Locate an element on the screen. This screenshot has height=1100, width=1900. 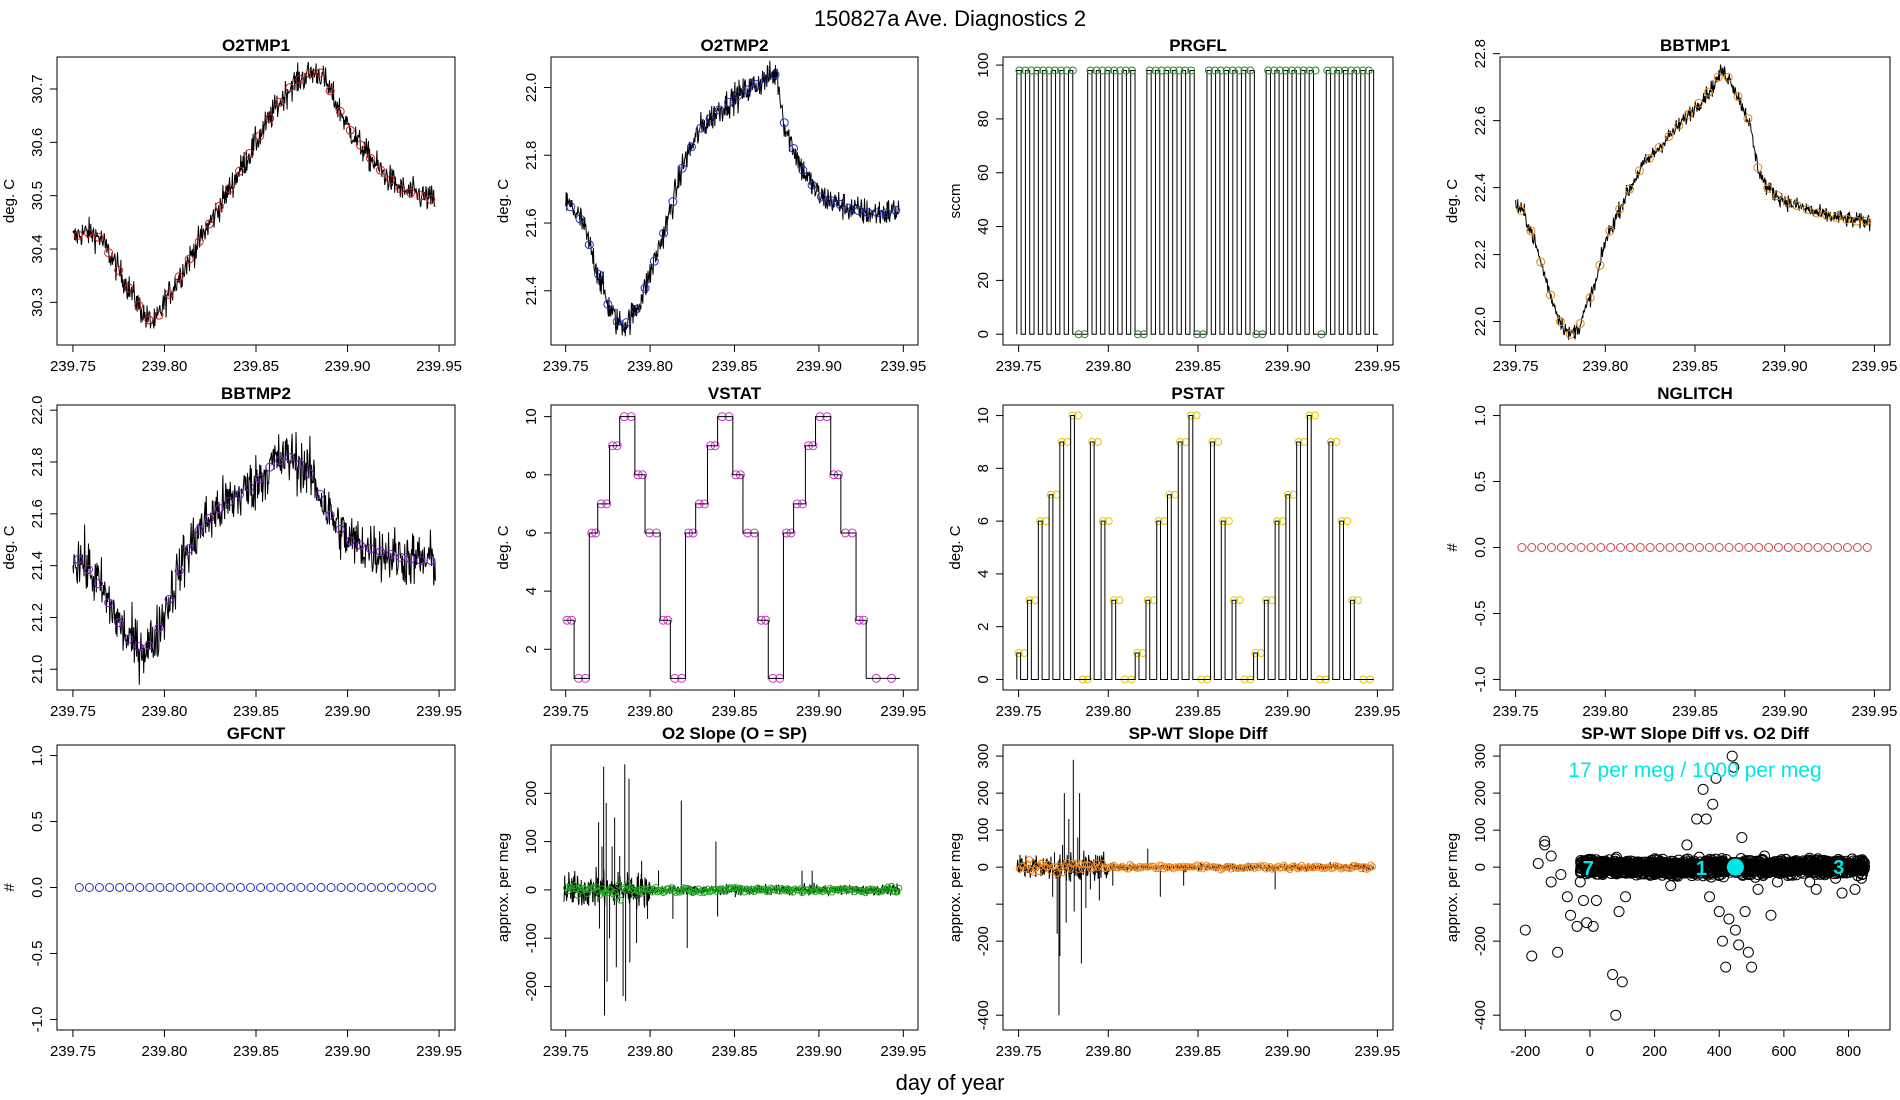
panel-ylabel: approx. per meg is located at coordinates (955, 887).